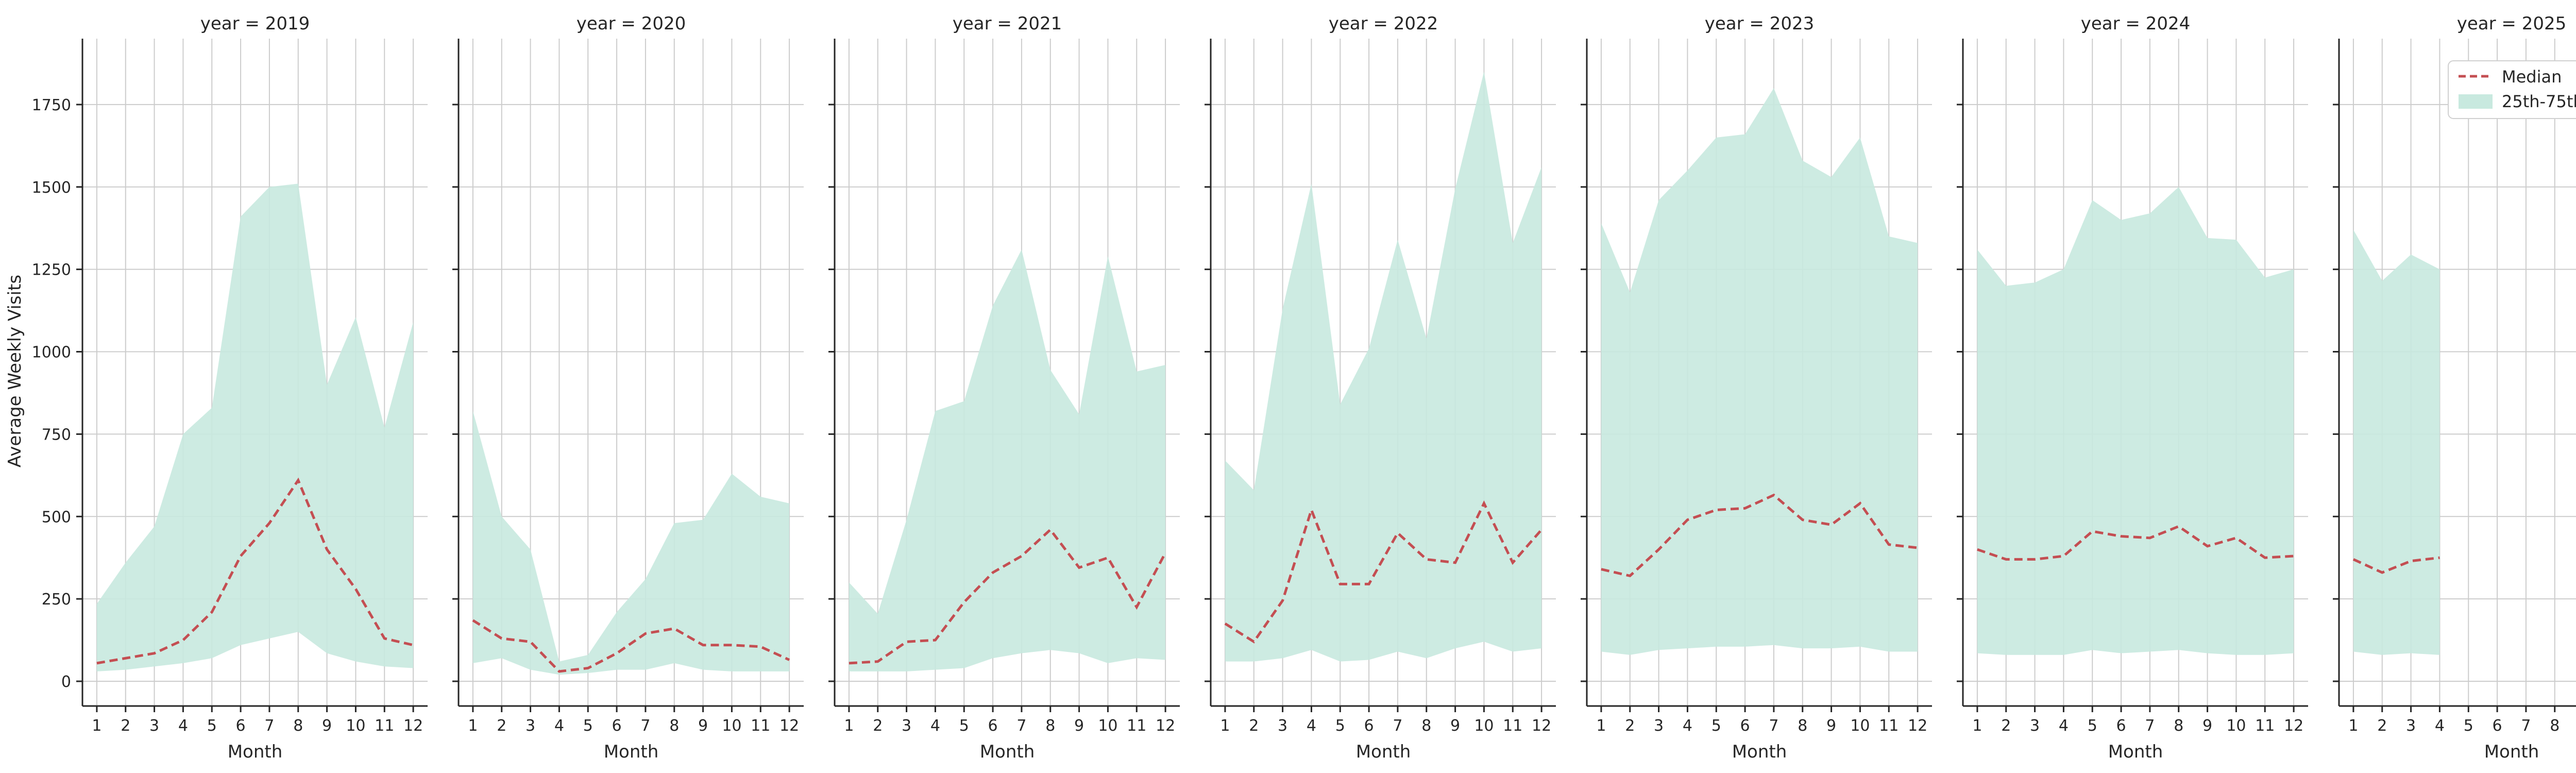 This screenshot has width=2576, height=773. Describe the element at coordinates (2539, 101) in the screenshot. I see `legend-band-label: 25th-75th Percentile` at that location.